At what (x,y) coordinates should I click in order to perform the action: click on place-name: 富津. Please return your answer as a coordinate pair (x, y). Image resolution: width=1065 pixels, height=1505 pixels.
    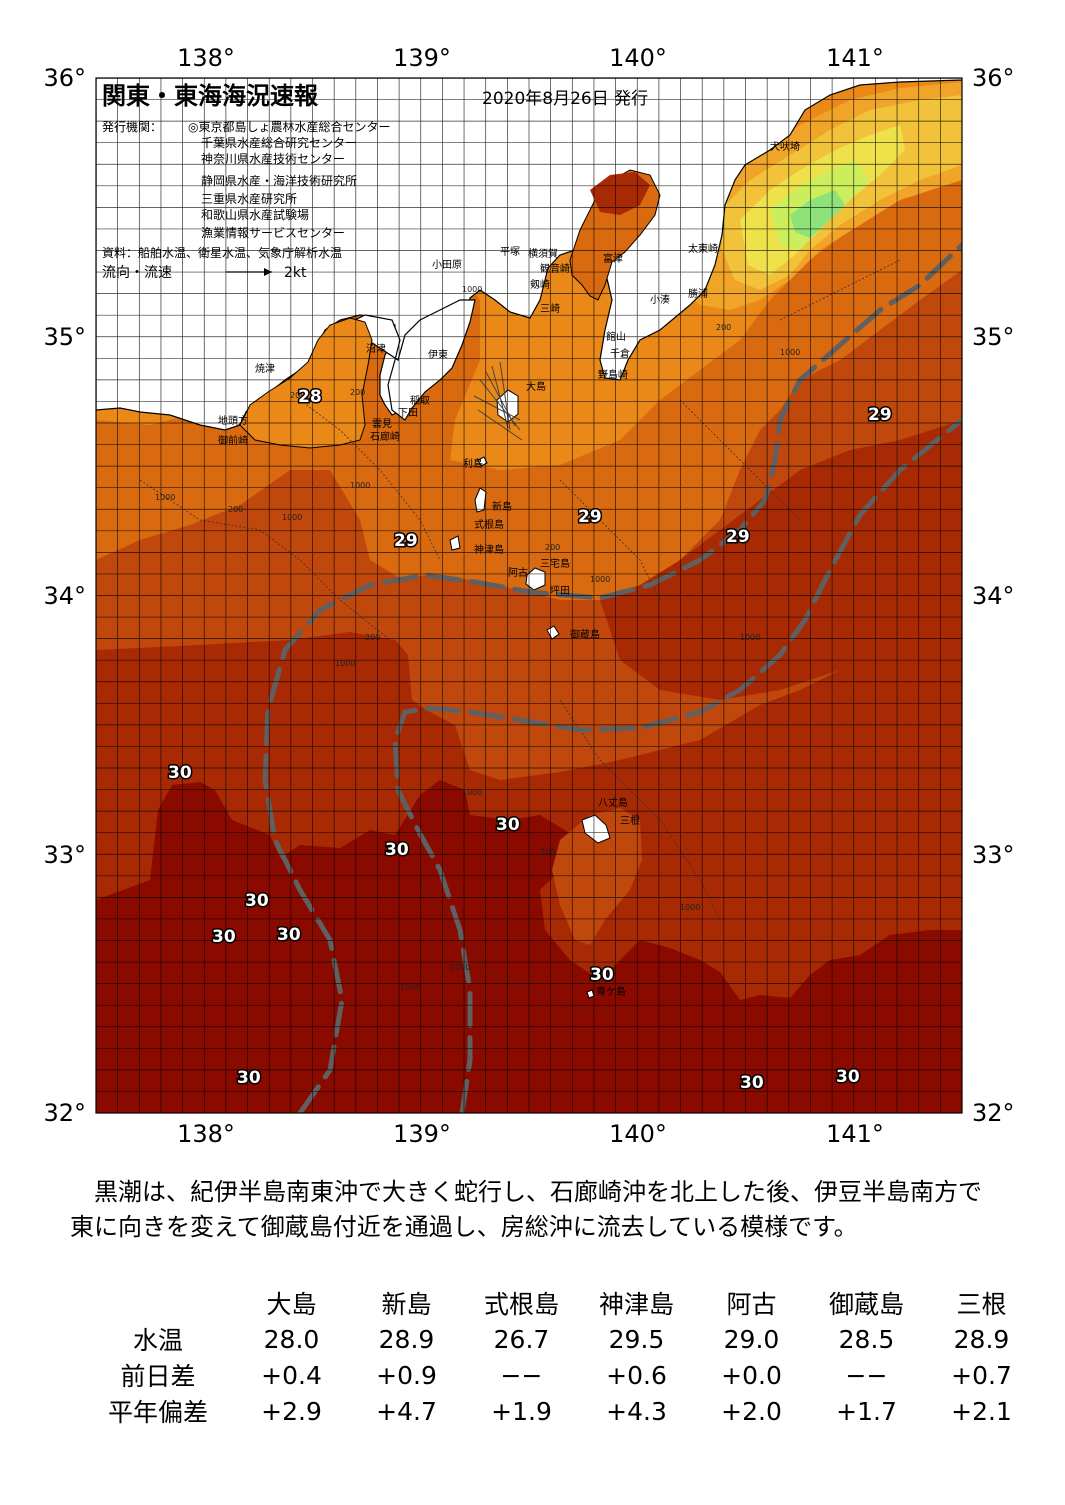
    Looking at the image, I should click on (613, 258).